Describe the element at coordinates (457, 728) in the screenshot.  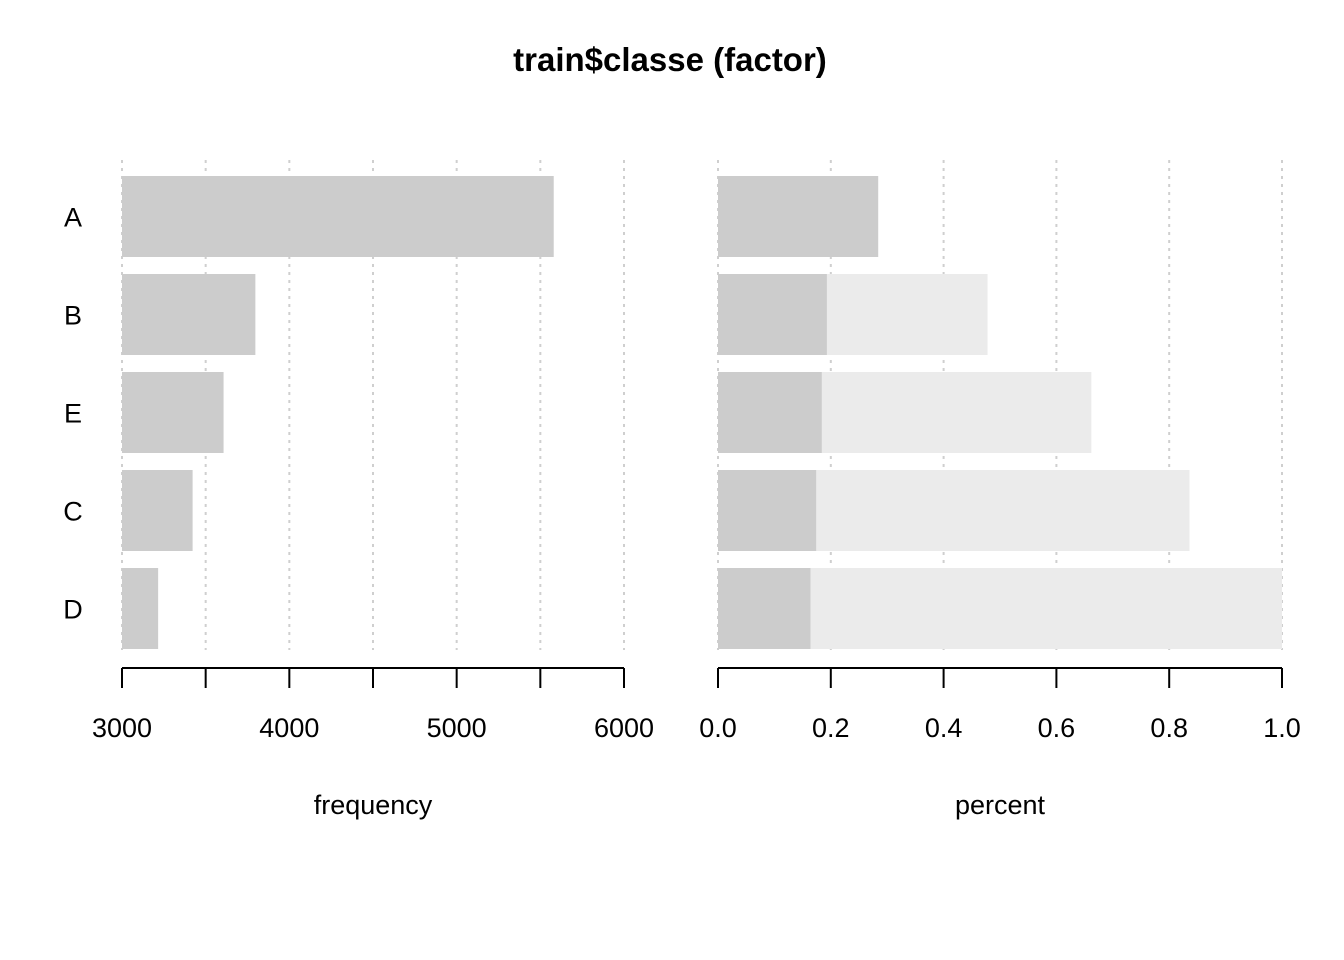
I see `x-tick-label: 5000` at that location.